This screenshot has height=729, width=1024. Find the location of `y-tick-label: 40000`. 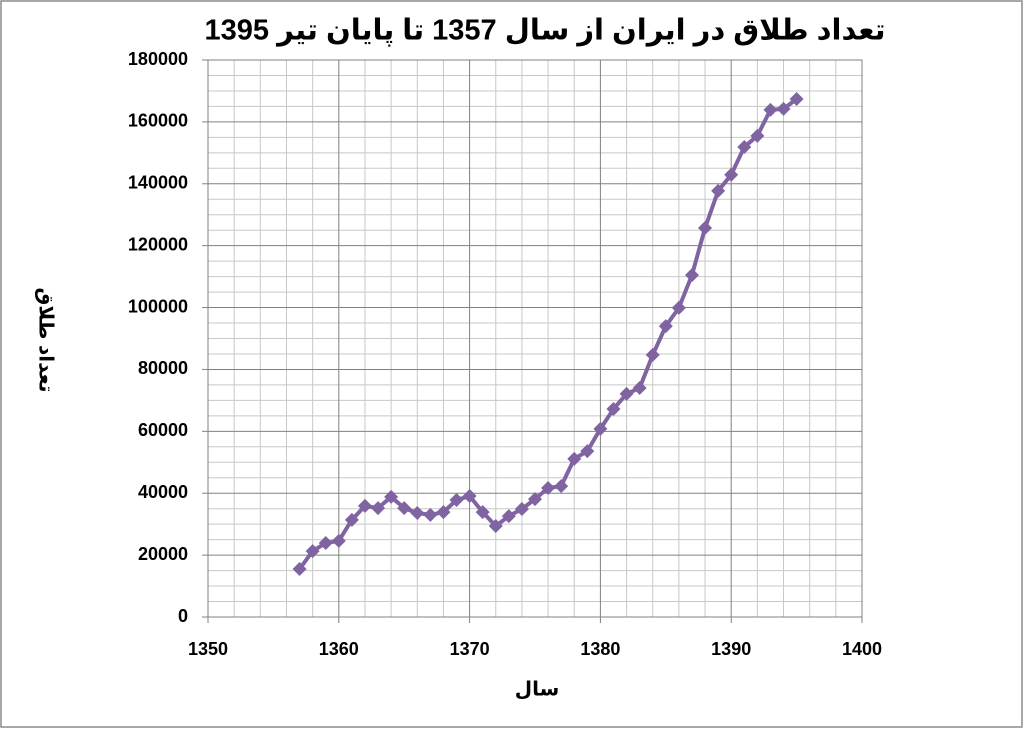

y-tick-label: 40000 is located at coordinates (163, 492).